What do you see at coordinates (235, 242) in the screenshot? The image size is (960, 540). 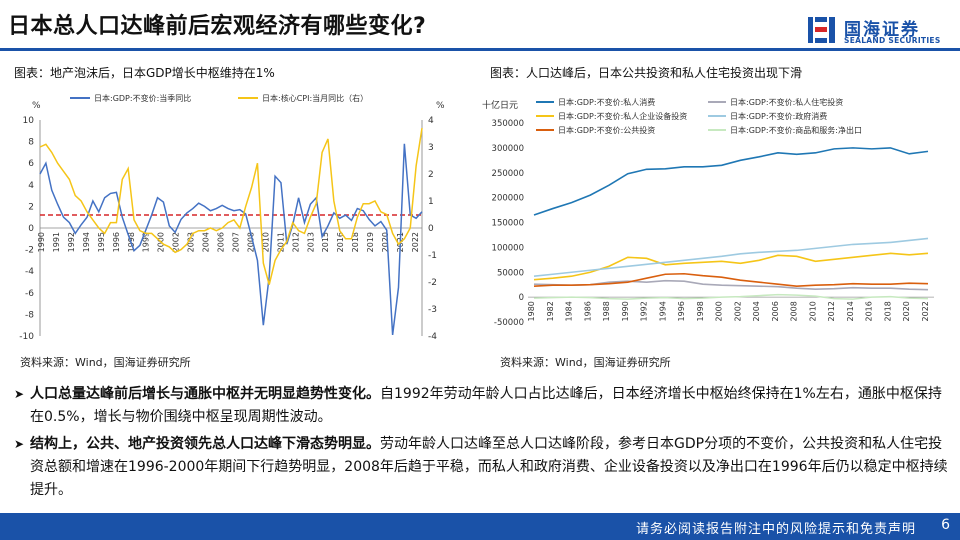 I see `x-tick-label: 2007` at bounding box center [235, 242].